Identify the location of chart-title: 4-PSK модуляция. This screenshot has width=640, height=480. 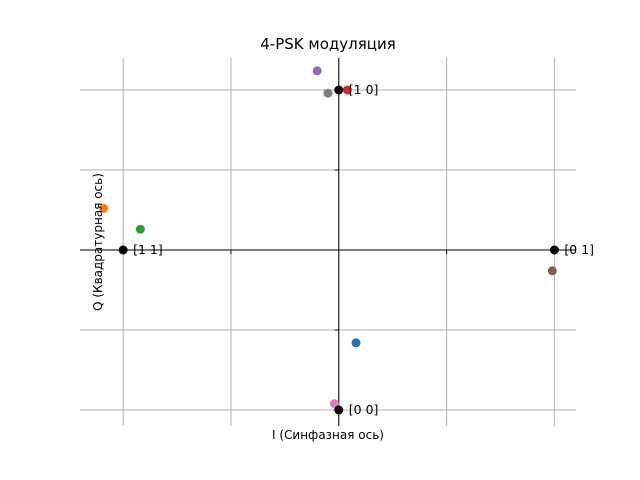
(327, 44).